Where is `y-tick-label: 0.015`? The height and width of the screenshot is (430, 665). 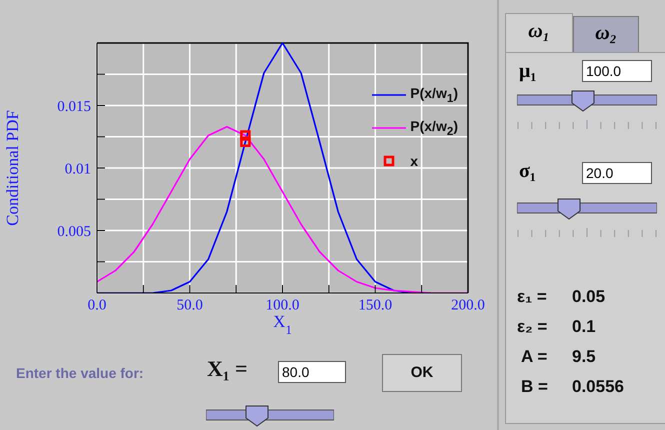 y-tick-label: 0.015 is located at coordinates (74, 106).